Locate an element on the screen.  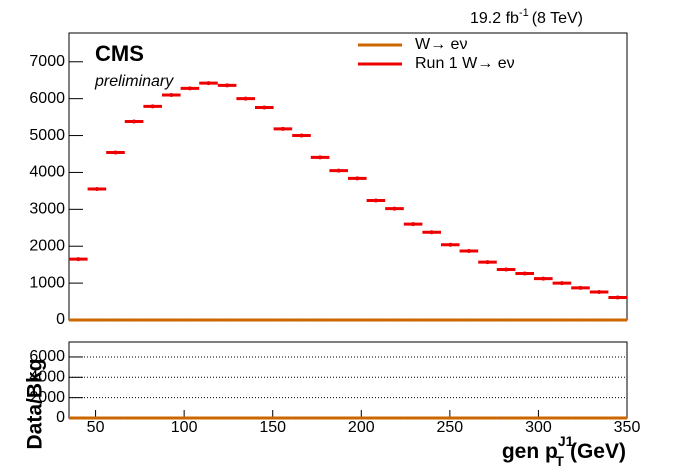
legend-label: Run 1 W→ eν is located at coordinates (465, 63).